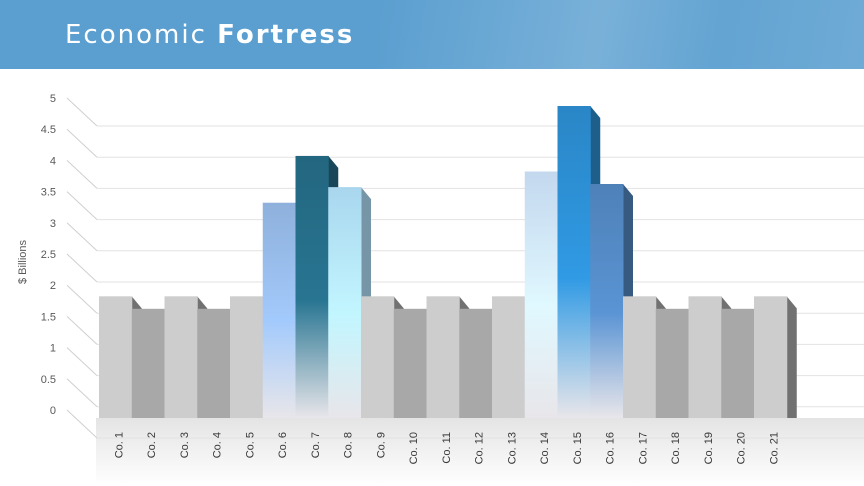 Image resolution: width=864 pixels, height=486 pixels. What do you see at coordinates (250, 445) in the screenshot?
I see `x-tick-label: Co. 5` at bounding box center [250, 445].